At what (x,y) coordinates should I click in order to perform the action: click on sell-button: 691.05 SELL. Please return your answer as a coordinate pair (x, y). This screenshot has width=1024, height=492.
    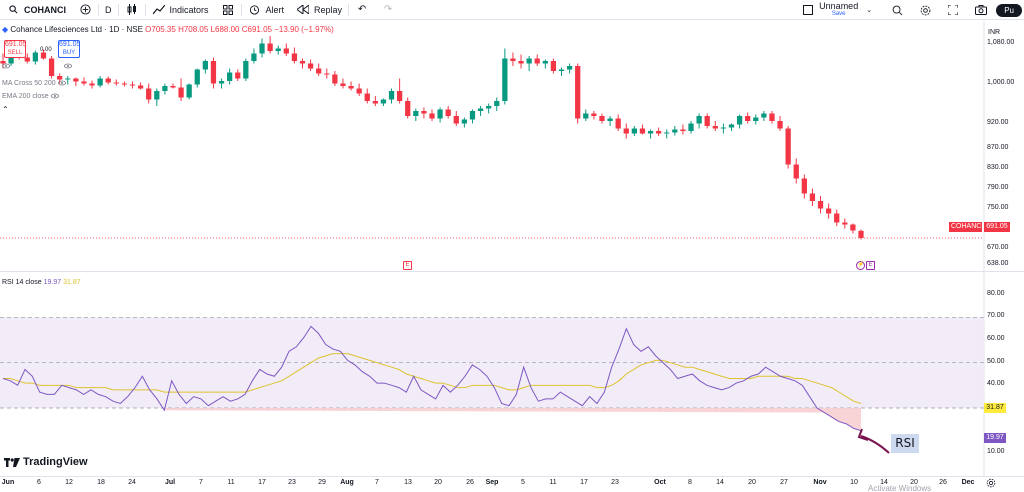
    Looking at the image, I should click on (15, 49).